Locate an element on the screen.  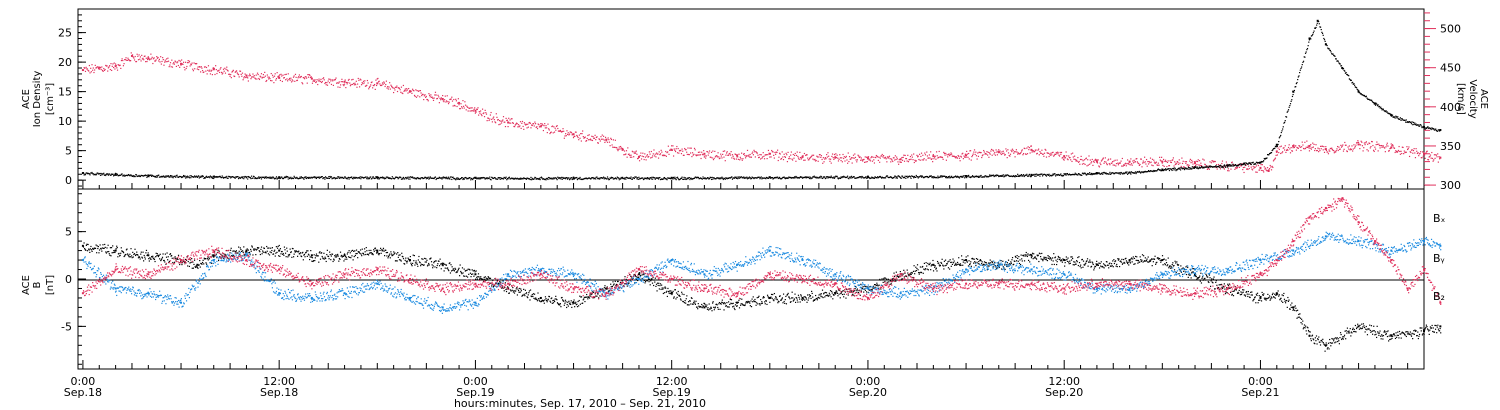
velocity-data-point is located at coordinates (966, 155).